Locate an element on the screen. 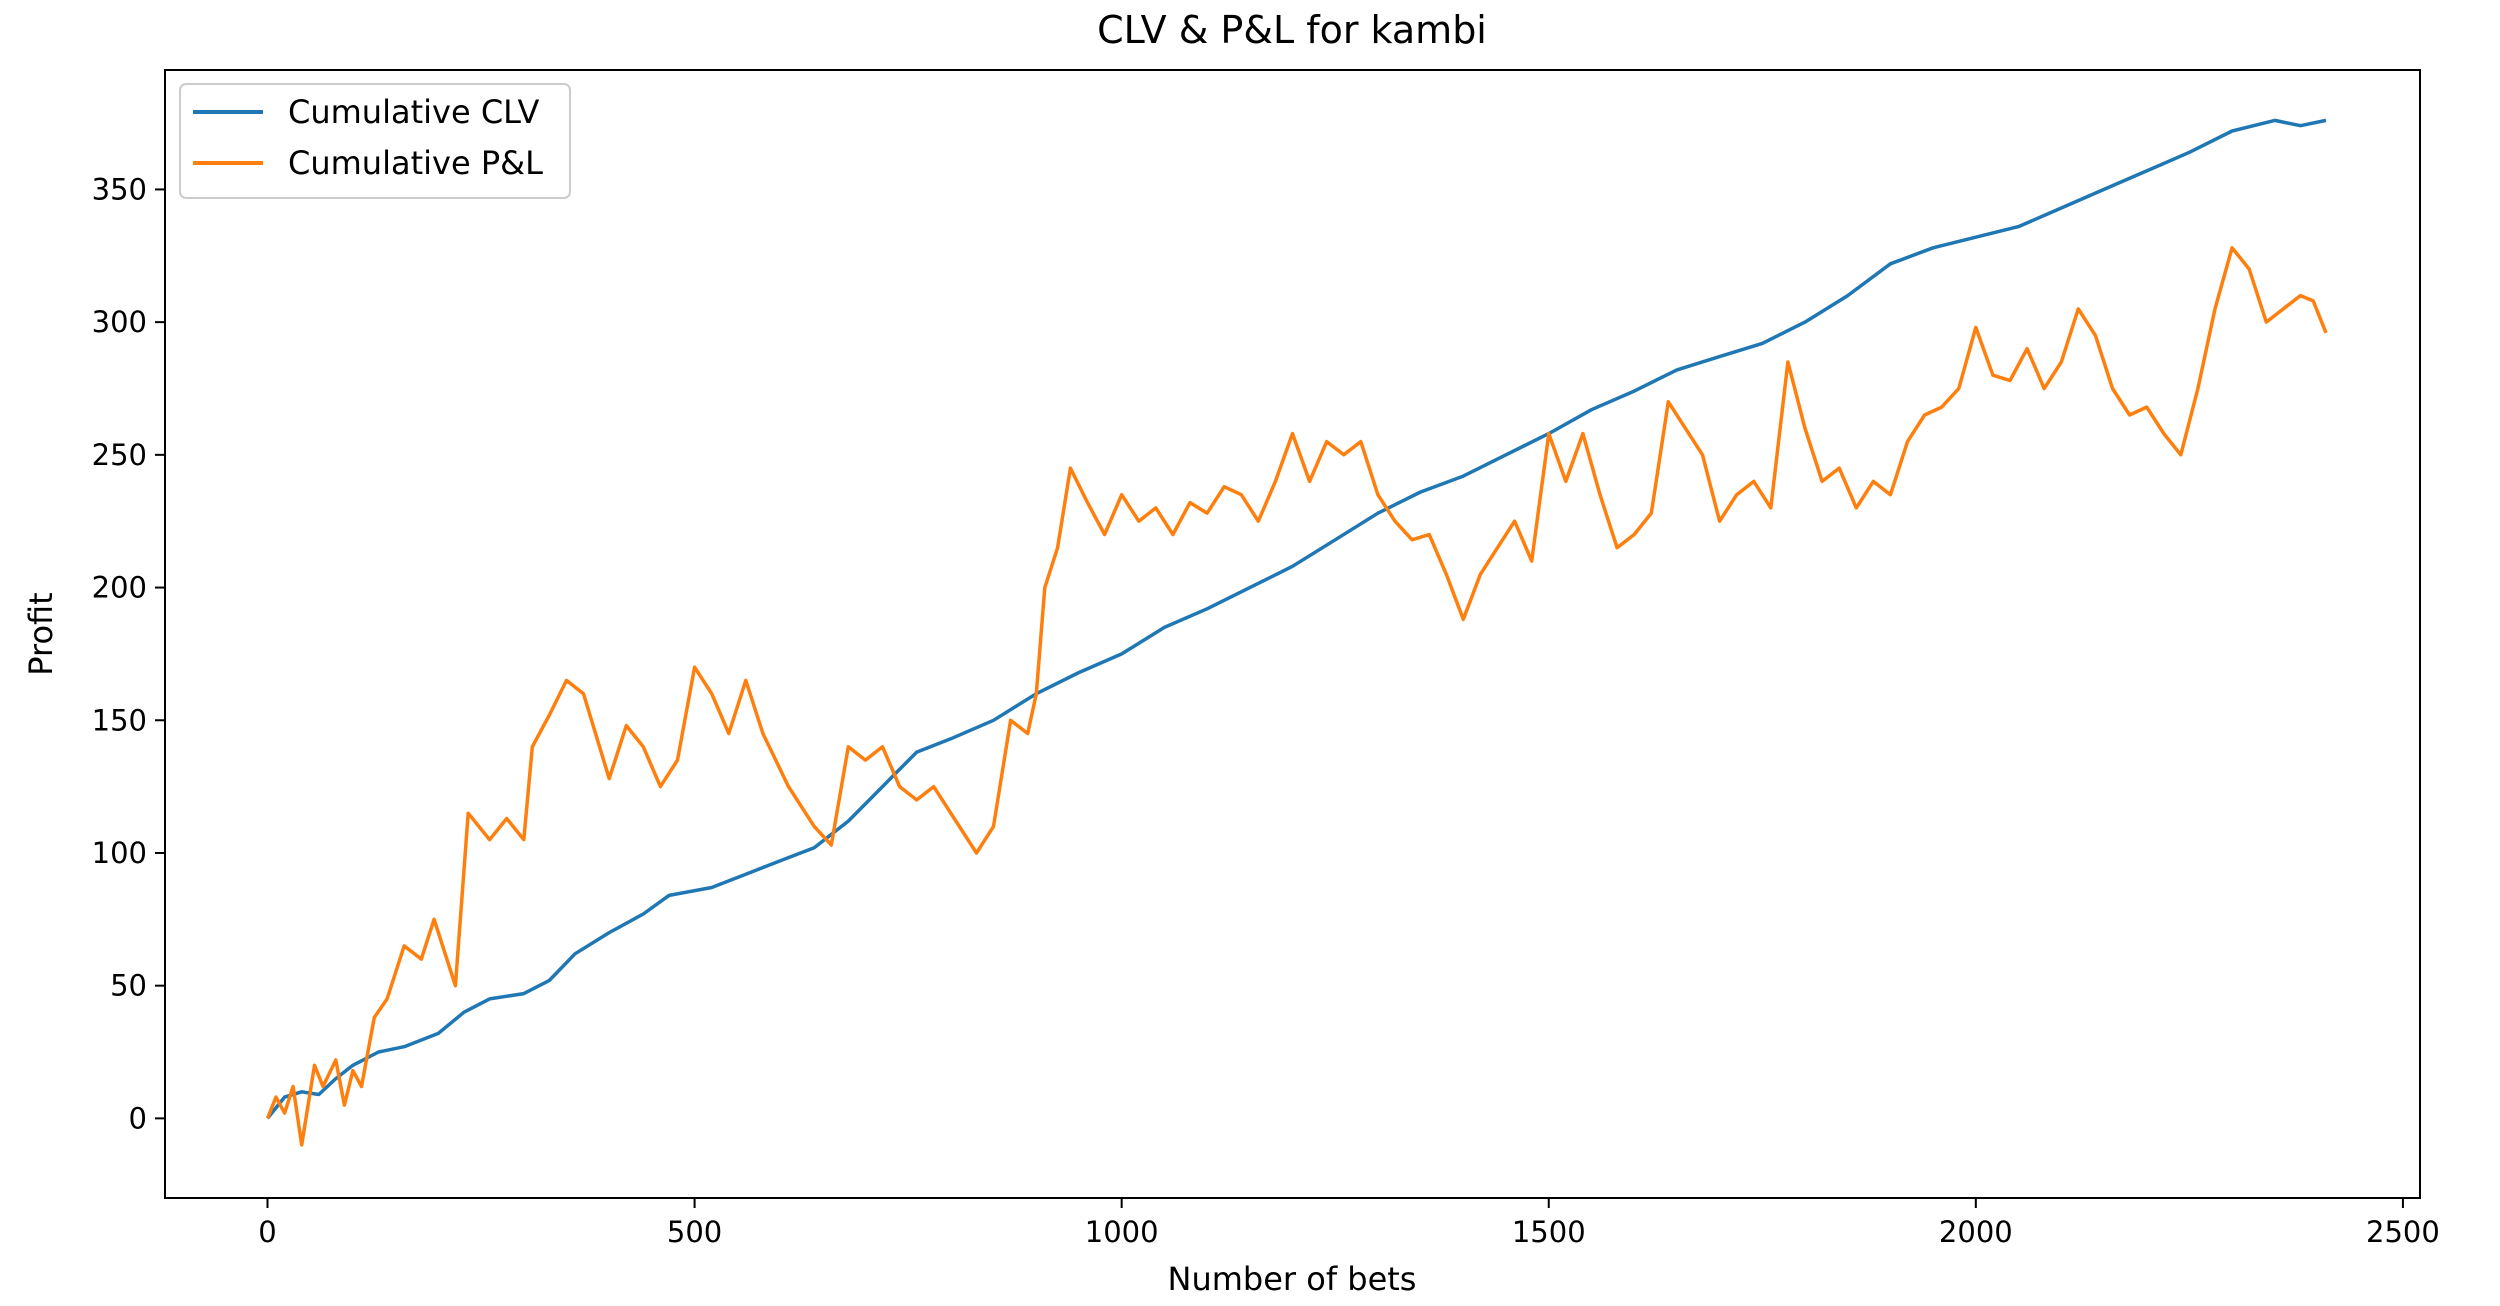  legend-box is located at coordinates (375, 141).